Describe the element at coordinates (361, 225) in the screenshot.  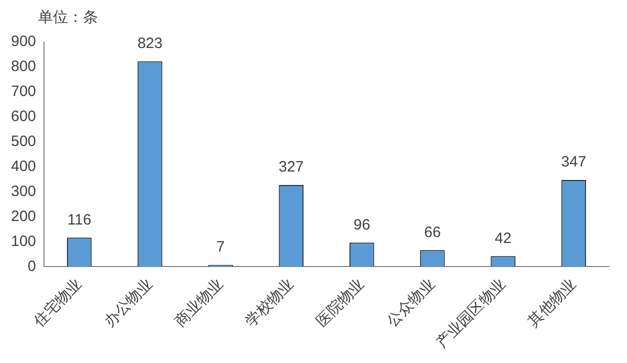
I see `data-label: 96` at that location.